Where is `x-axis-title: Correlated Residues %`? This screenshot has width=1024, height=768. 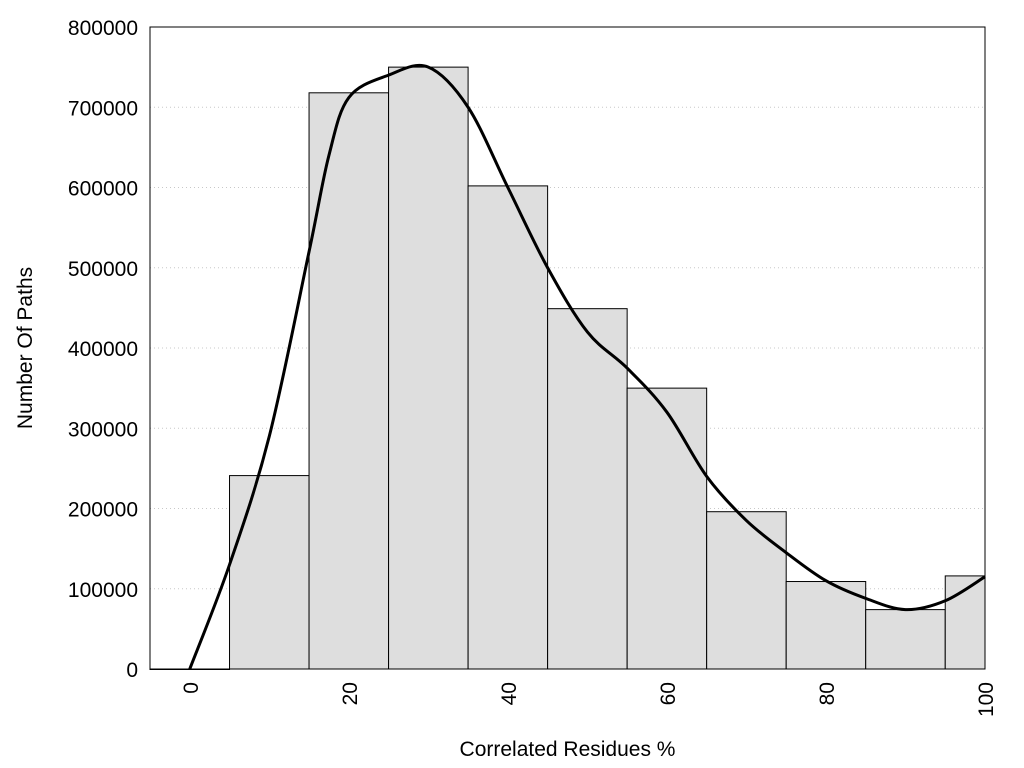
x-axis-title: Correlated Residues % is located at coordinates (568, 749).